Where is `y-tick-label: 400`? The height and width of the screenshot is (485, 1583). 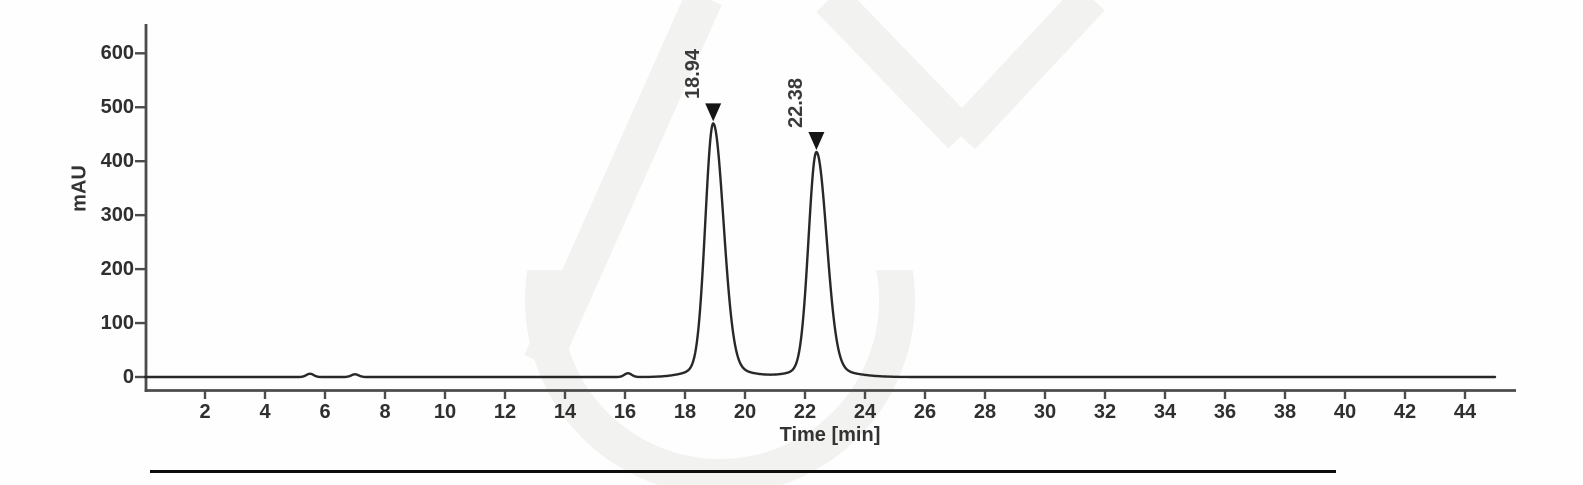
y-tick-label: 400 is located at coordinates (117, 161).